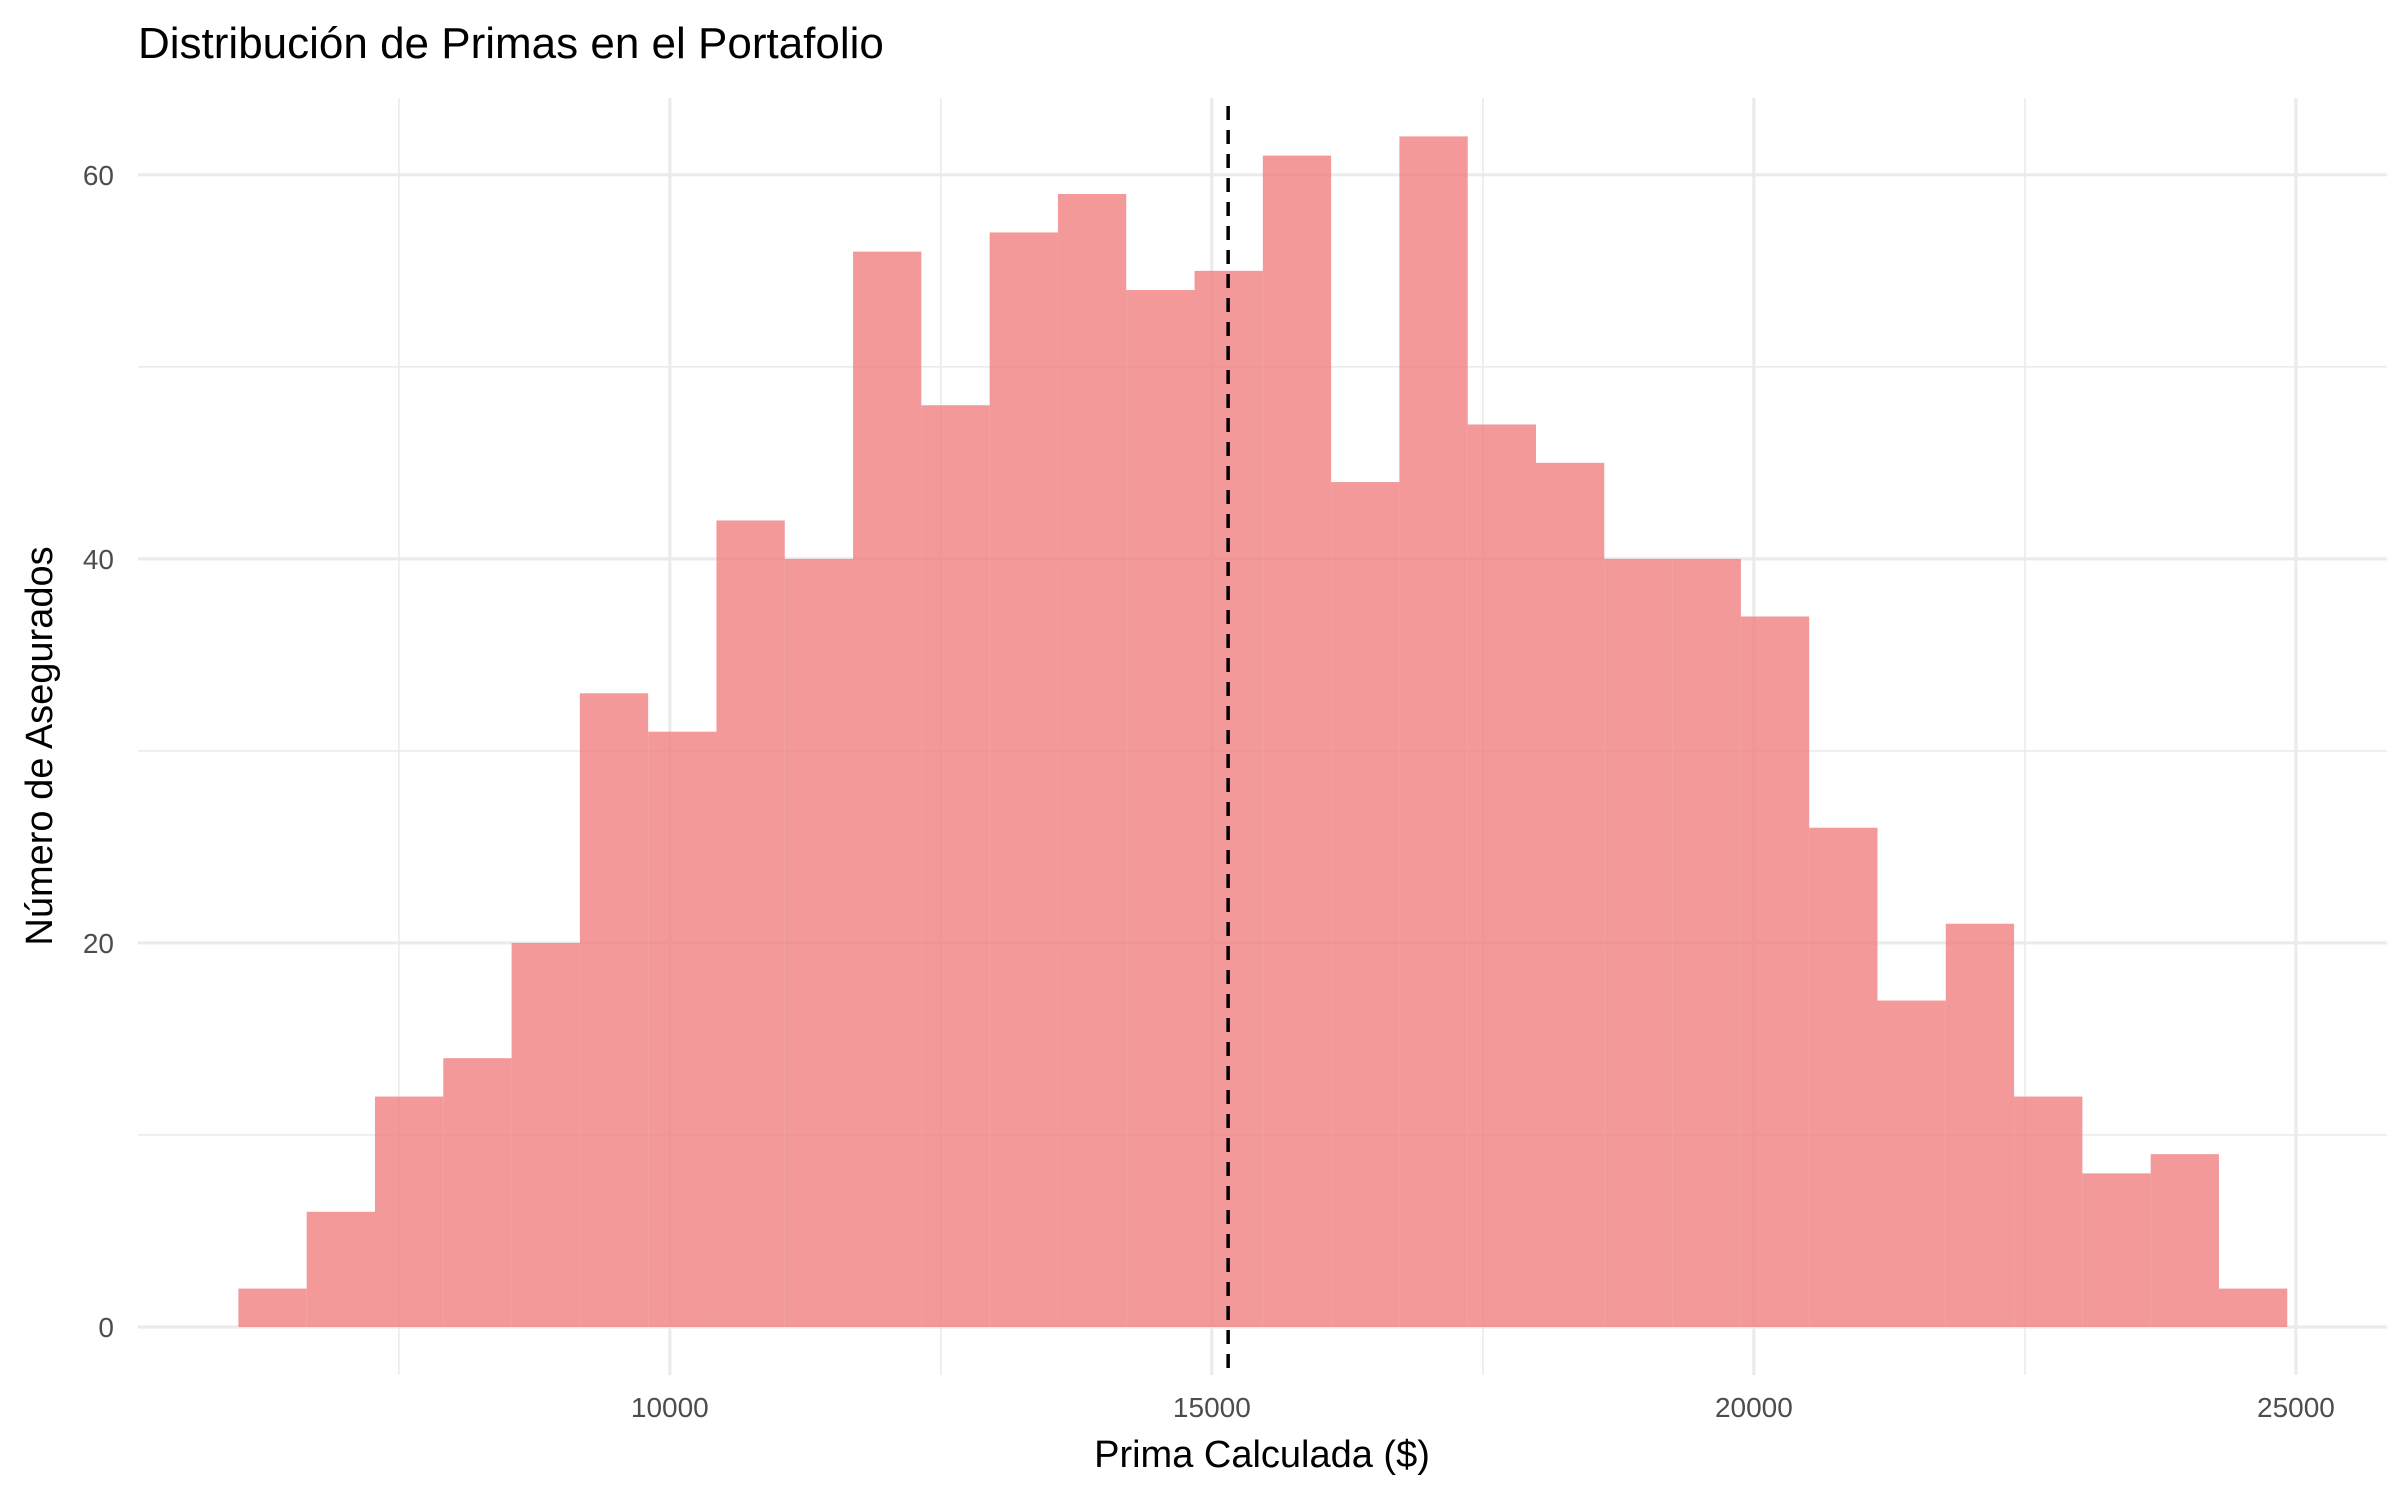 This screenshot has height=1500, width=2400. I want to click on x-tick-label: 15000, so click(1212, 1407).